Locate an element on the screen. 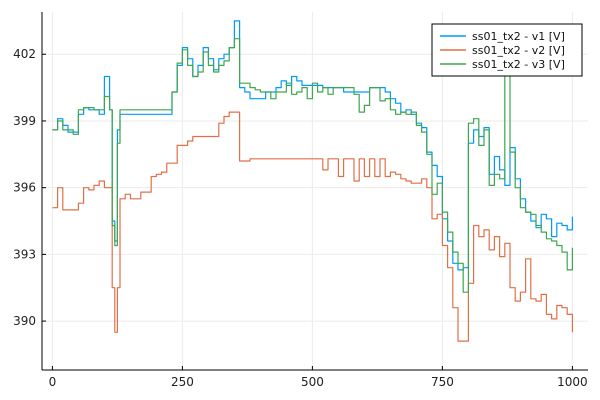 Image resolution: width=600 pixels, height=400 pixels. x-tick-label: 0 is located at coordinates (53, 382).